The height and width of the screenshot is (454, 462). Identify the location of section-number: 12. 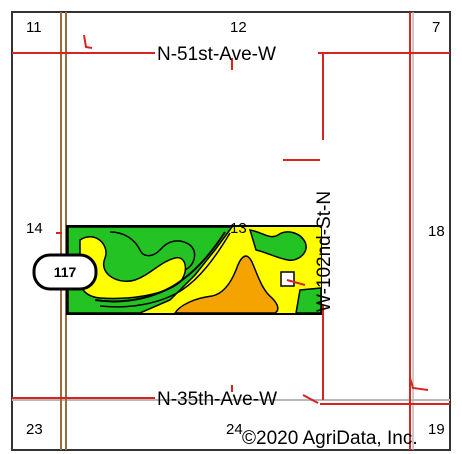
(238, 27).